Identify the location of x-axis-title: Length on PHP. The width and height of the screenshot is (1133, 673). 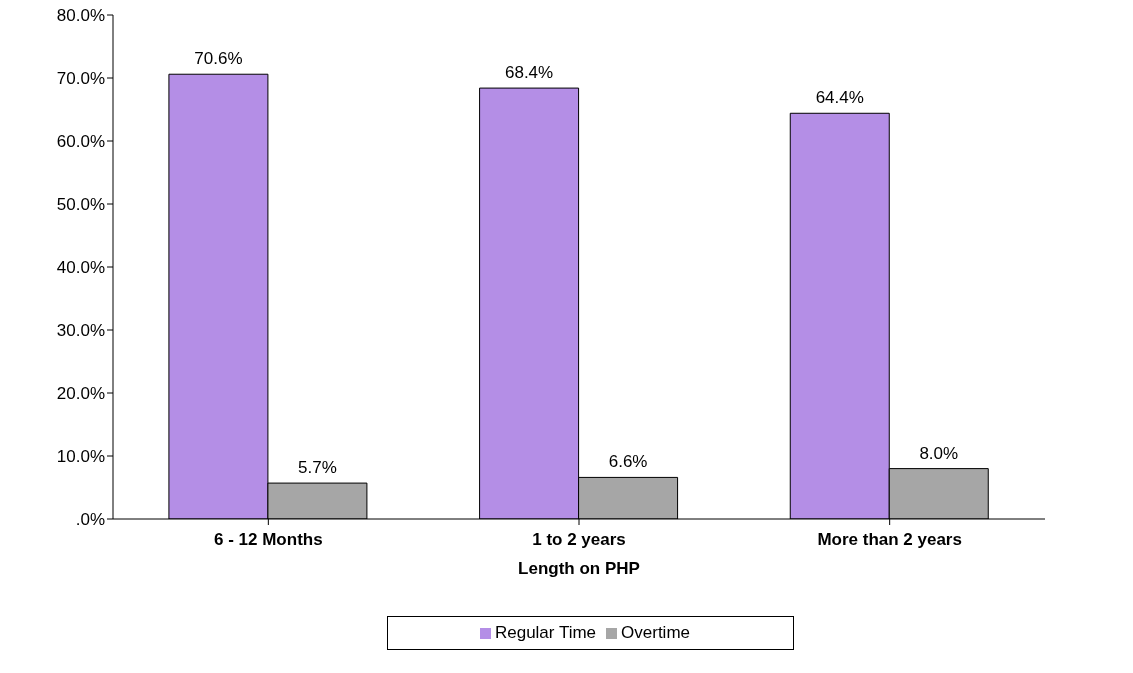
(579, 568).